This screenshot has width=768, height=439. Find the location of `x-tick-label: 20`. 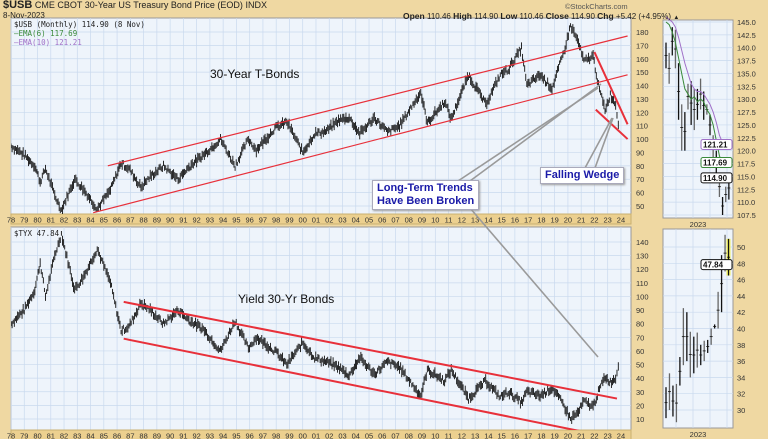

x-tick-label: 20 is located at coordinates (568, 220).